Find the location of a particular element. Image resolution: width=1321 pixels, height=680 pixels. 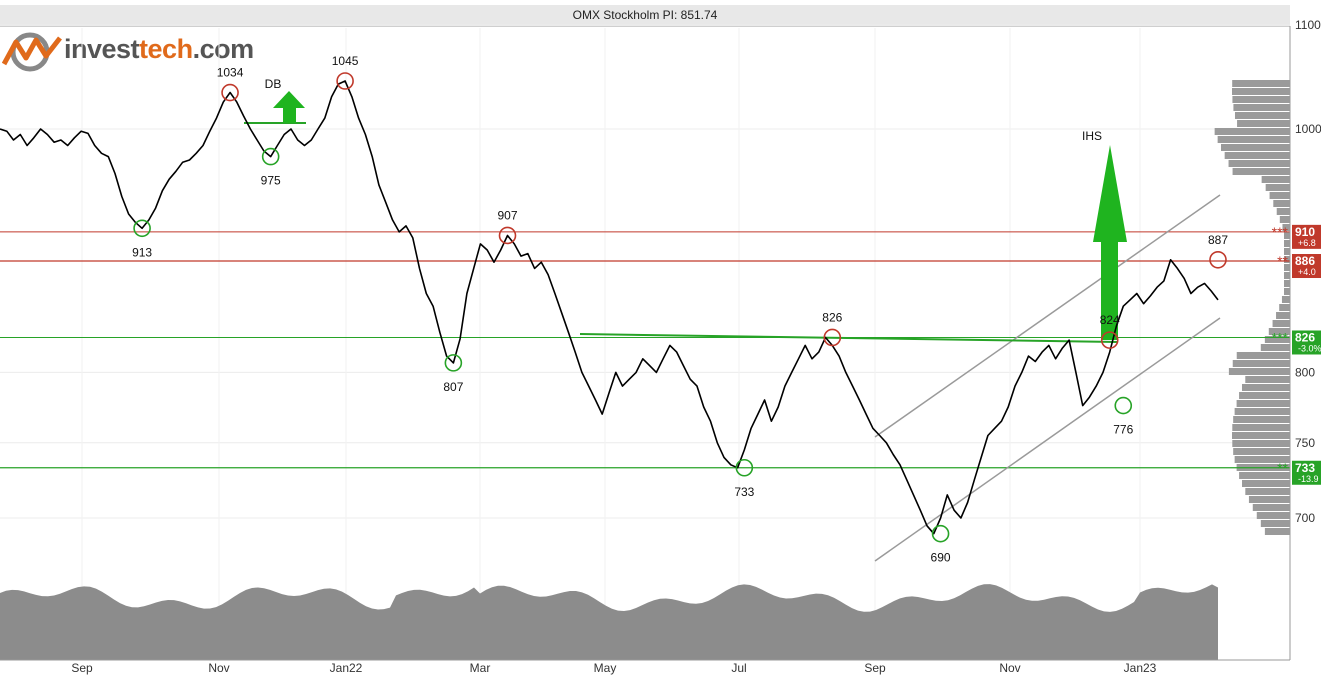

logo-text-accent: tech is located at coordinates (166, 49).